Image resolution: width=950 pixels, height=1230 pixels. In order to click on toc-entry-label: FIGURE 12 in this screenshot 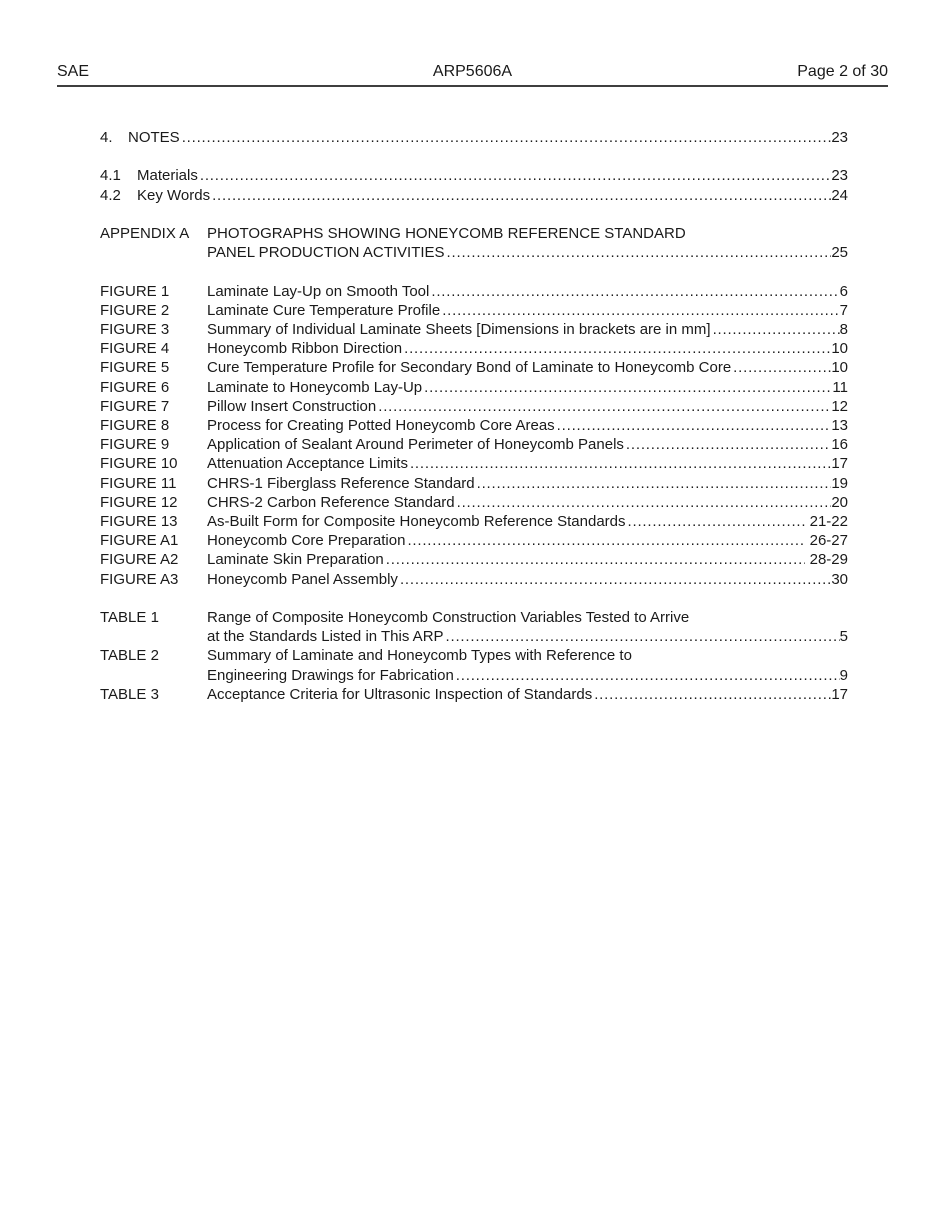, I will do `click(139, 502)`.